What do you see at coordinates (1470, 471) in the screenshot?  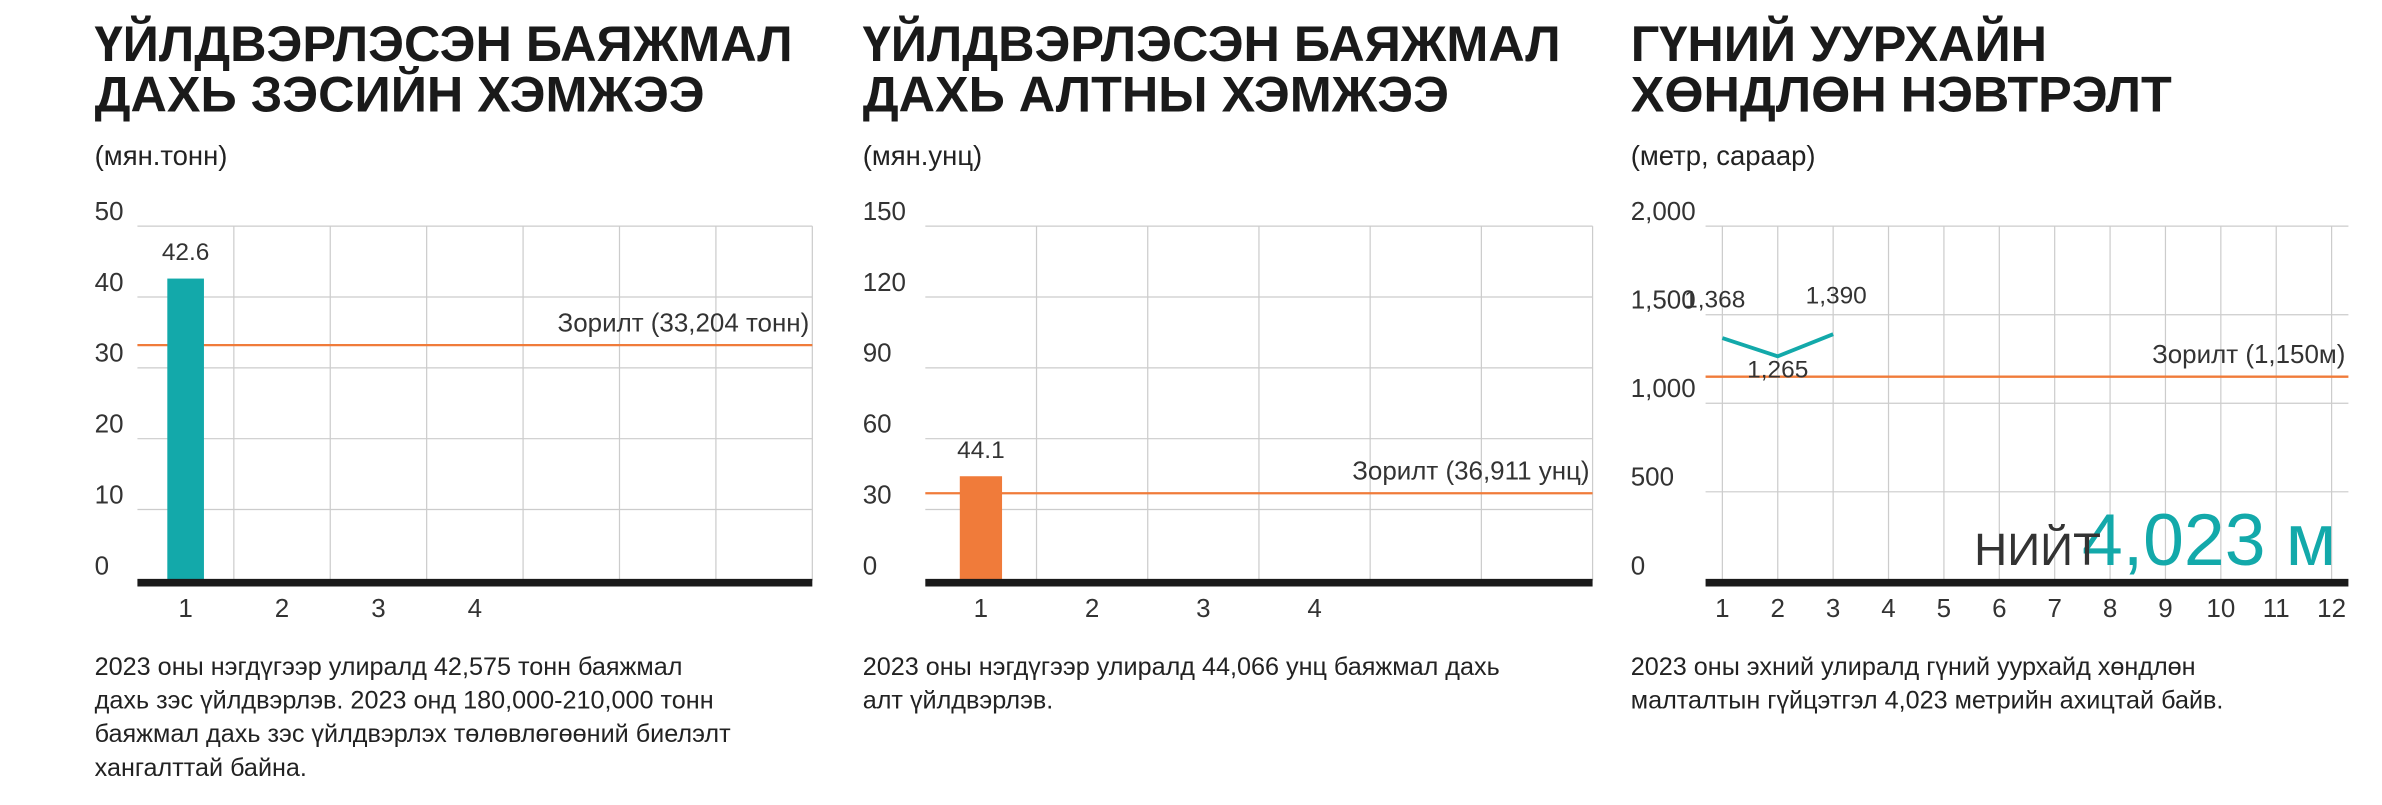 I see `target-label: Зорилт (36,911 унц)` at bounding box center [1470, 471].